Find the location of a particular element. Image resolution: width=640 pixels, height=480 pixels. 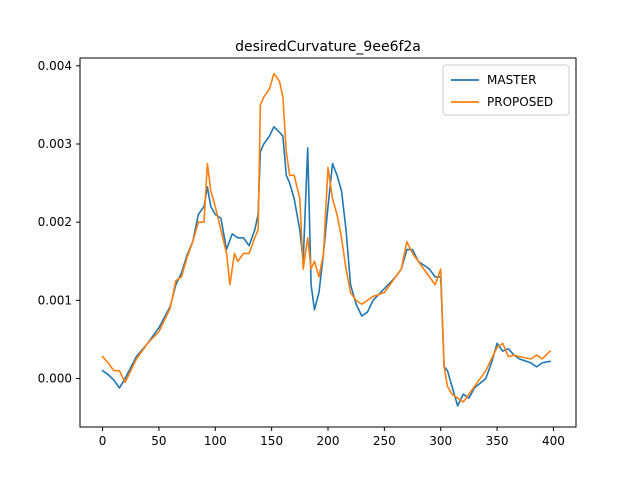

x-tick-label: 350 is located at coordinates (497, 441).